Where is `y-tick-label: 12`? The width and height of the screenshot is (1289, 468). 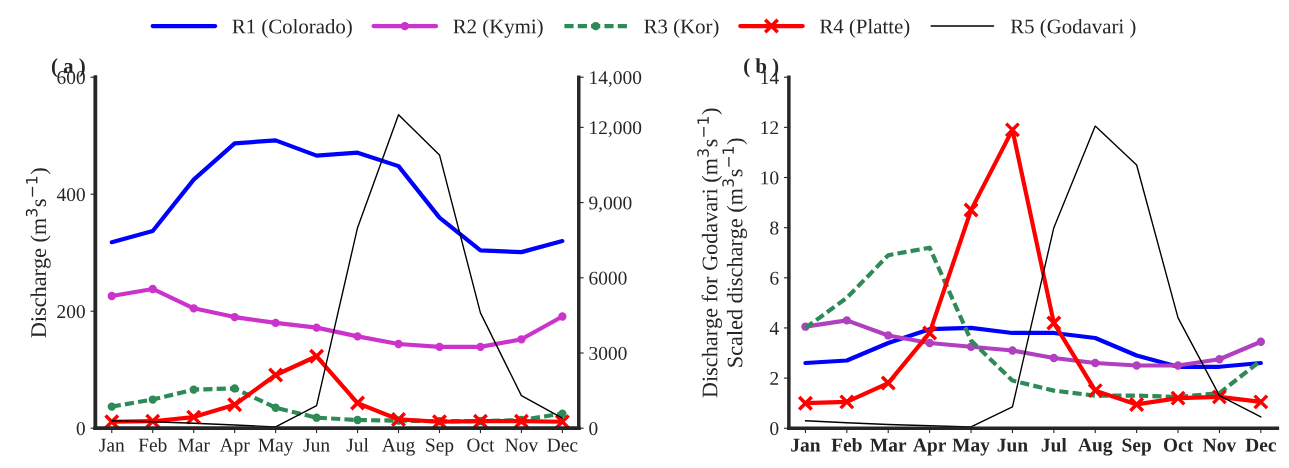
y-tick-label: 12 is located at coordinates (770, 128).